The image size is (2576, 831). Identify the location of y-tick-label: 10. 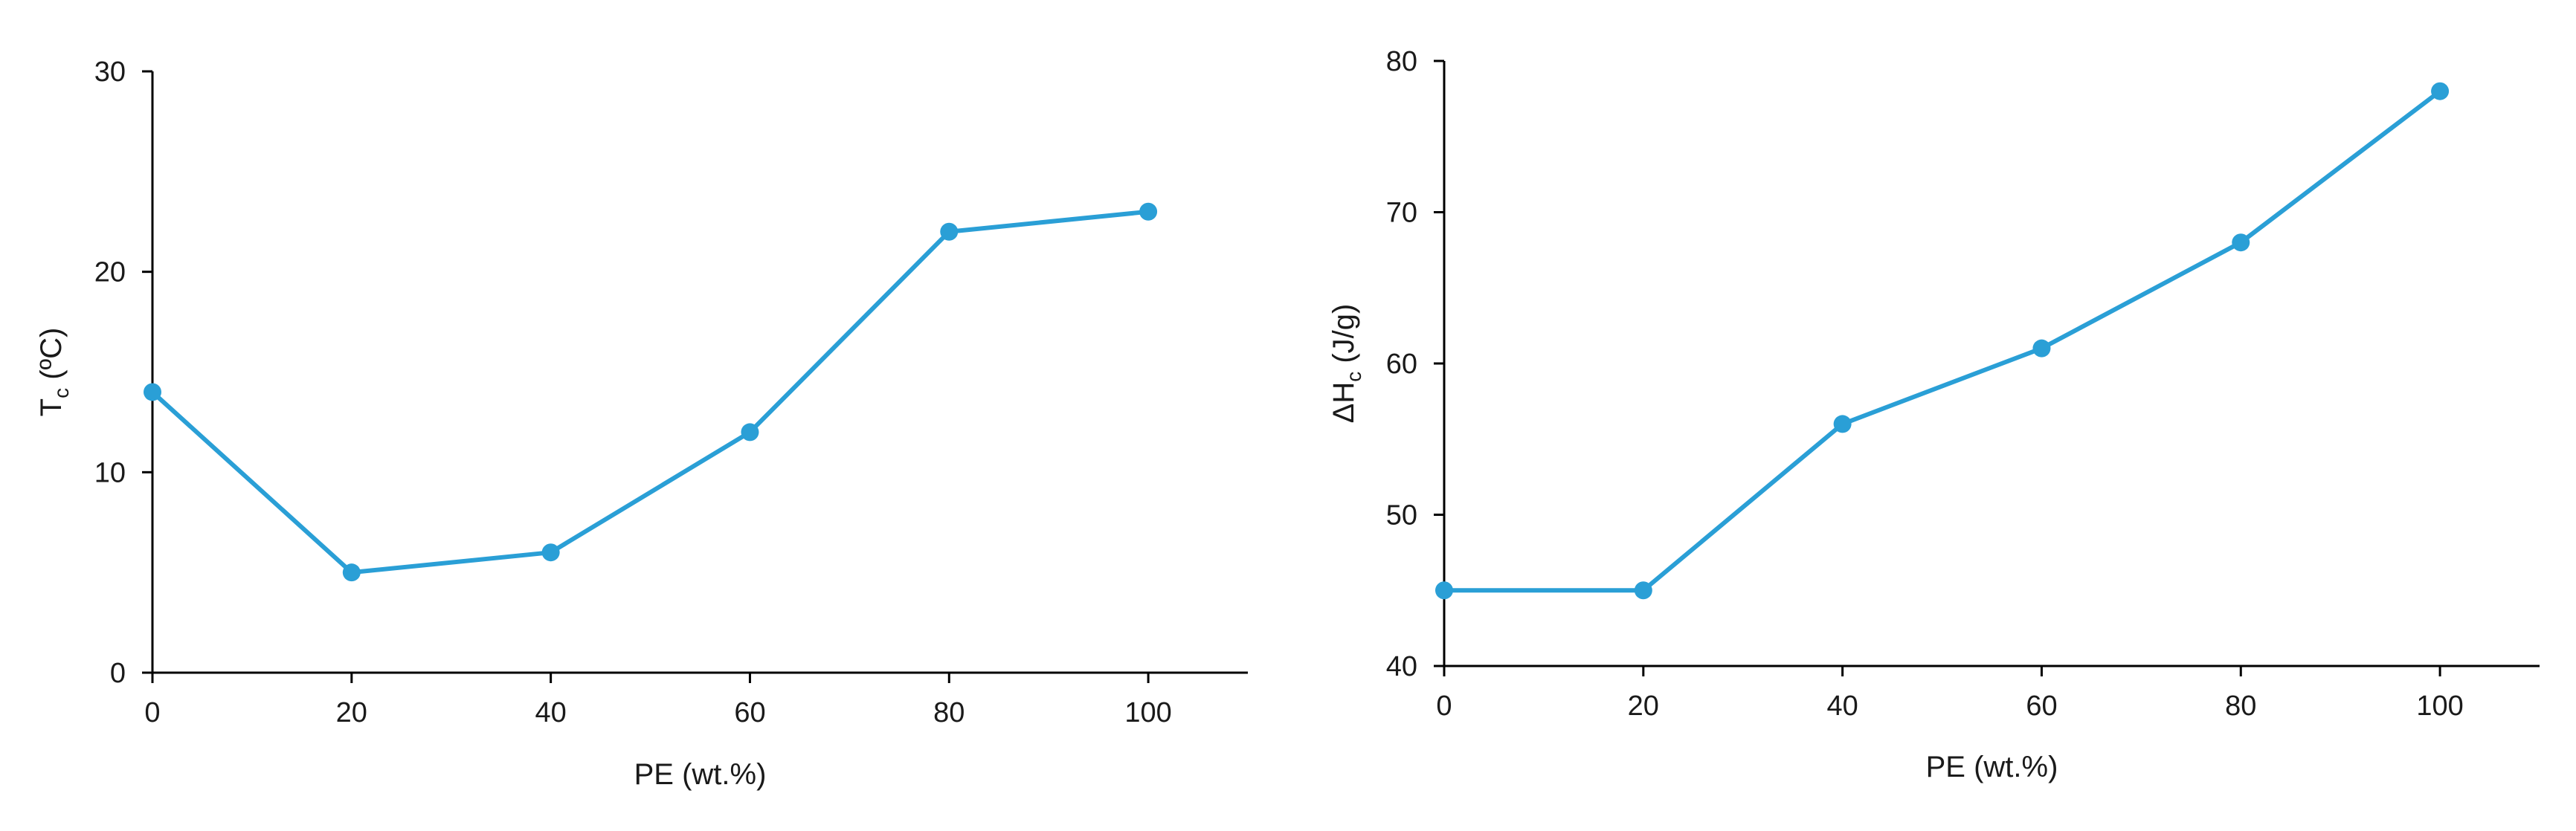
(110, 472).